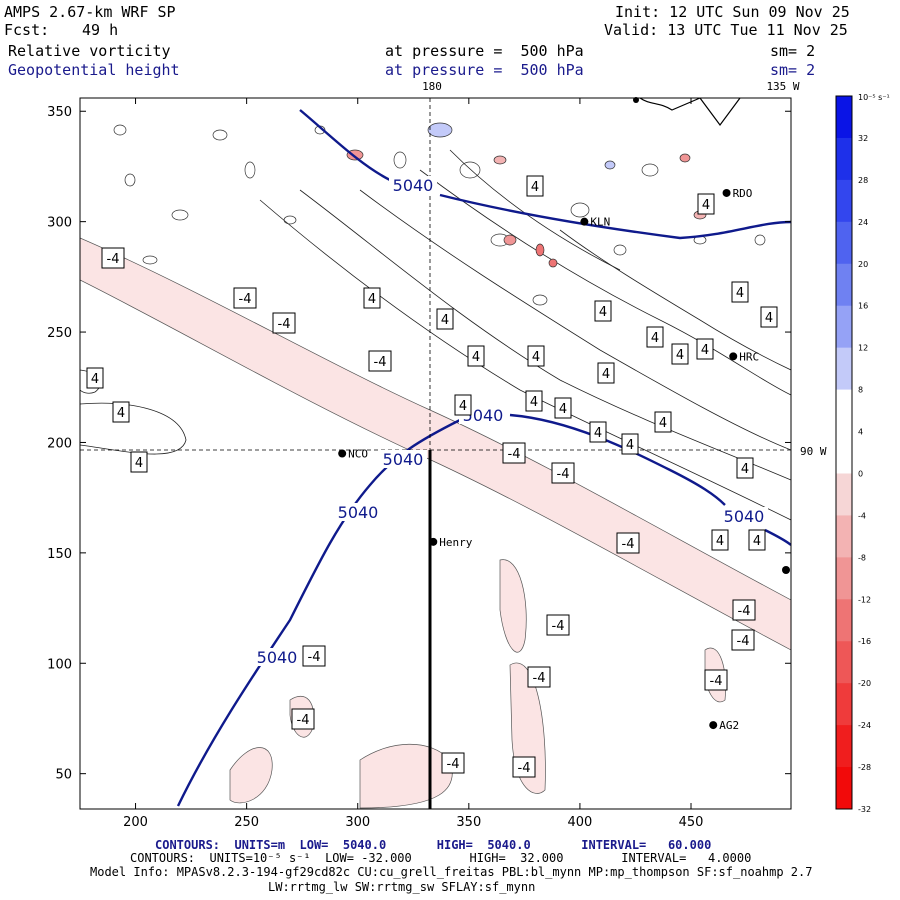 This screenshot has height=900, width=900. What do you see at coordinates (874, 97) in the screenshot?
I see `colorbar-unit: 10⁻⁵ s⁻¹` at bounding box center [874, 97].